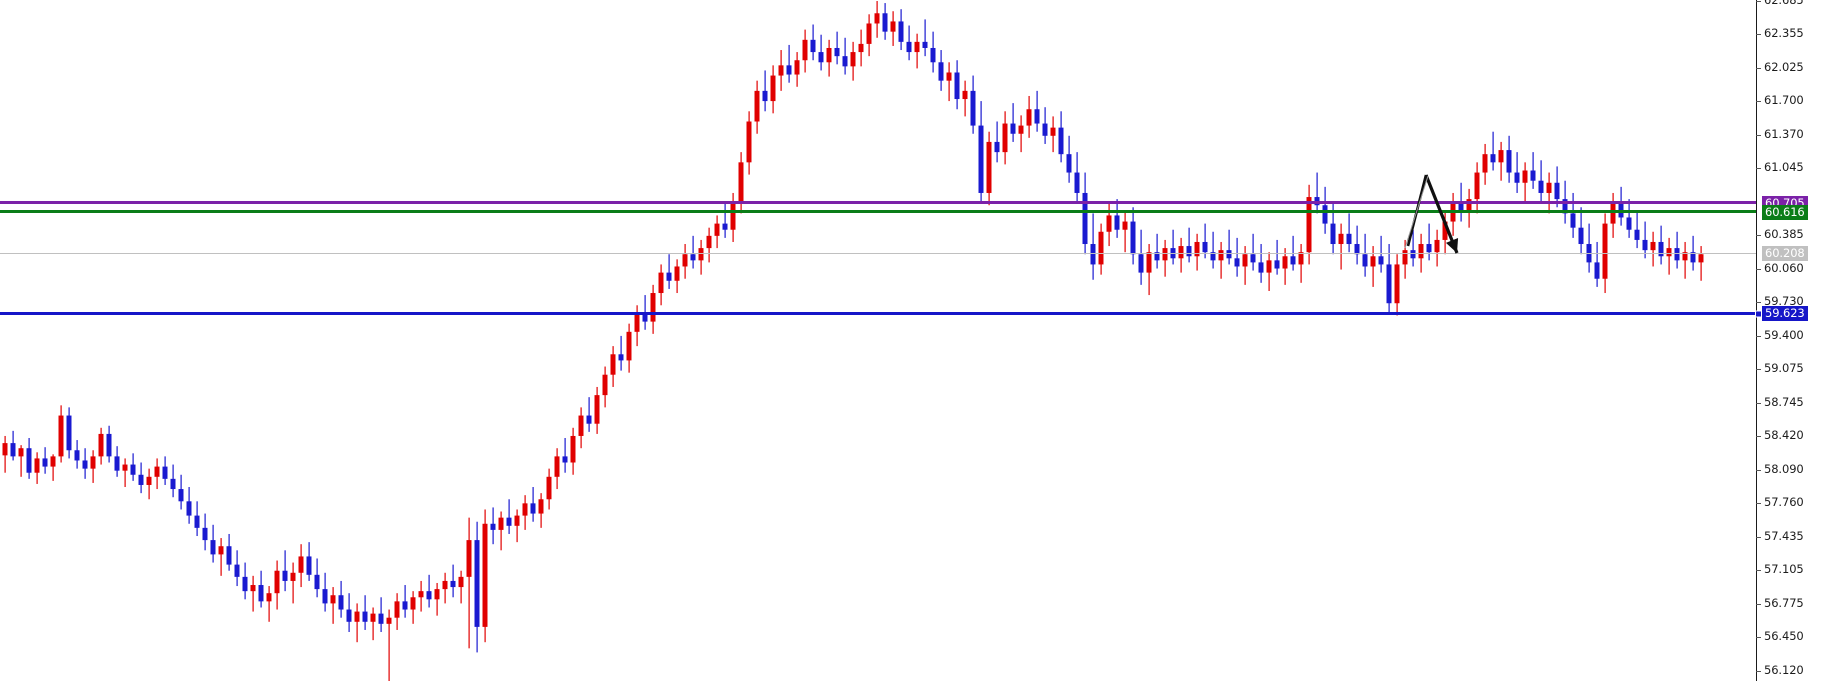 This screenshot has height=681, width=1840. What do you see at coordinates (1781, 314) in the screenshot?
I see `price-tag-support: 59.623` at bounding box center [1781, 314].